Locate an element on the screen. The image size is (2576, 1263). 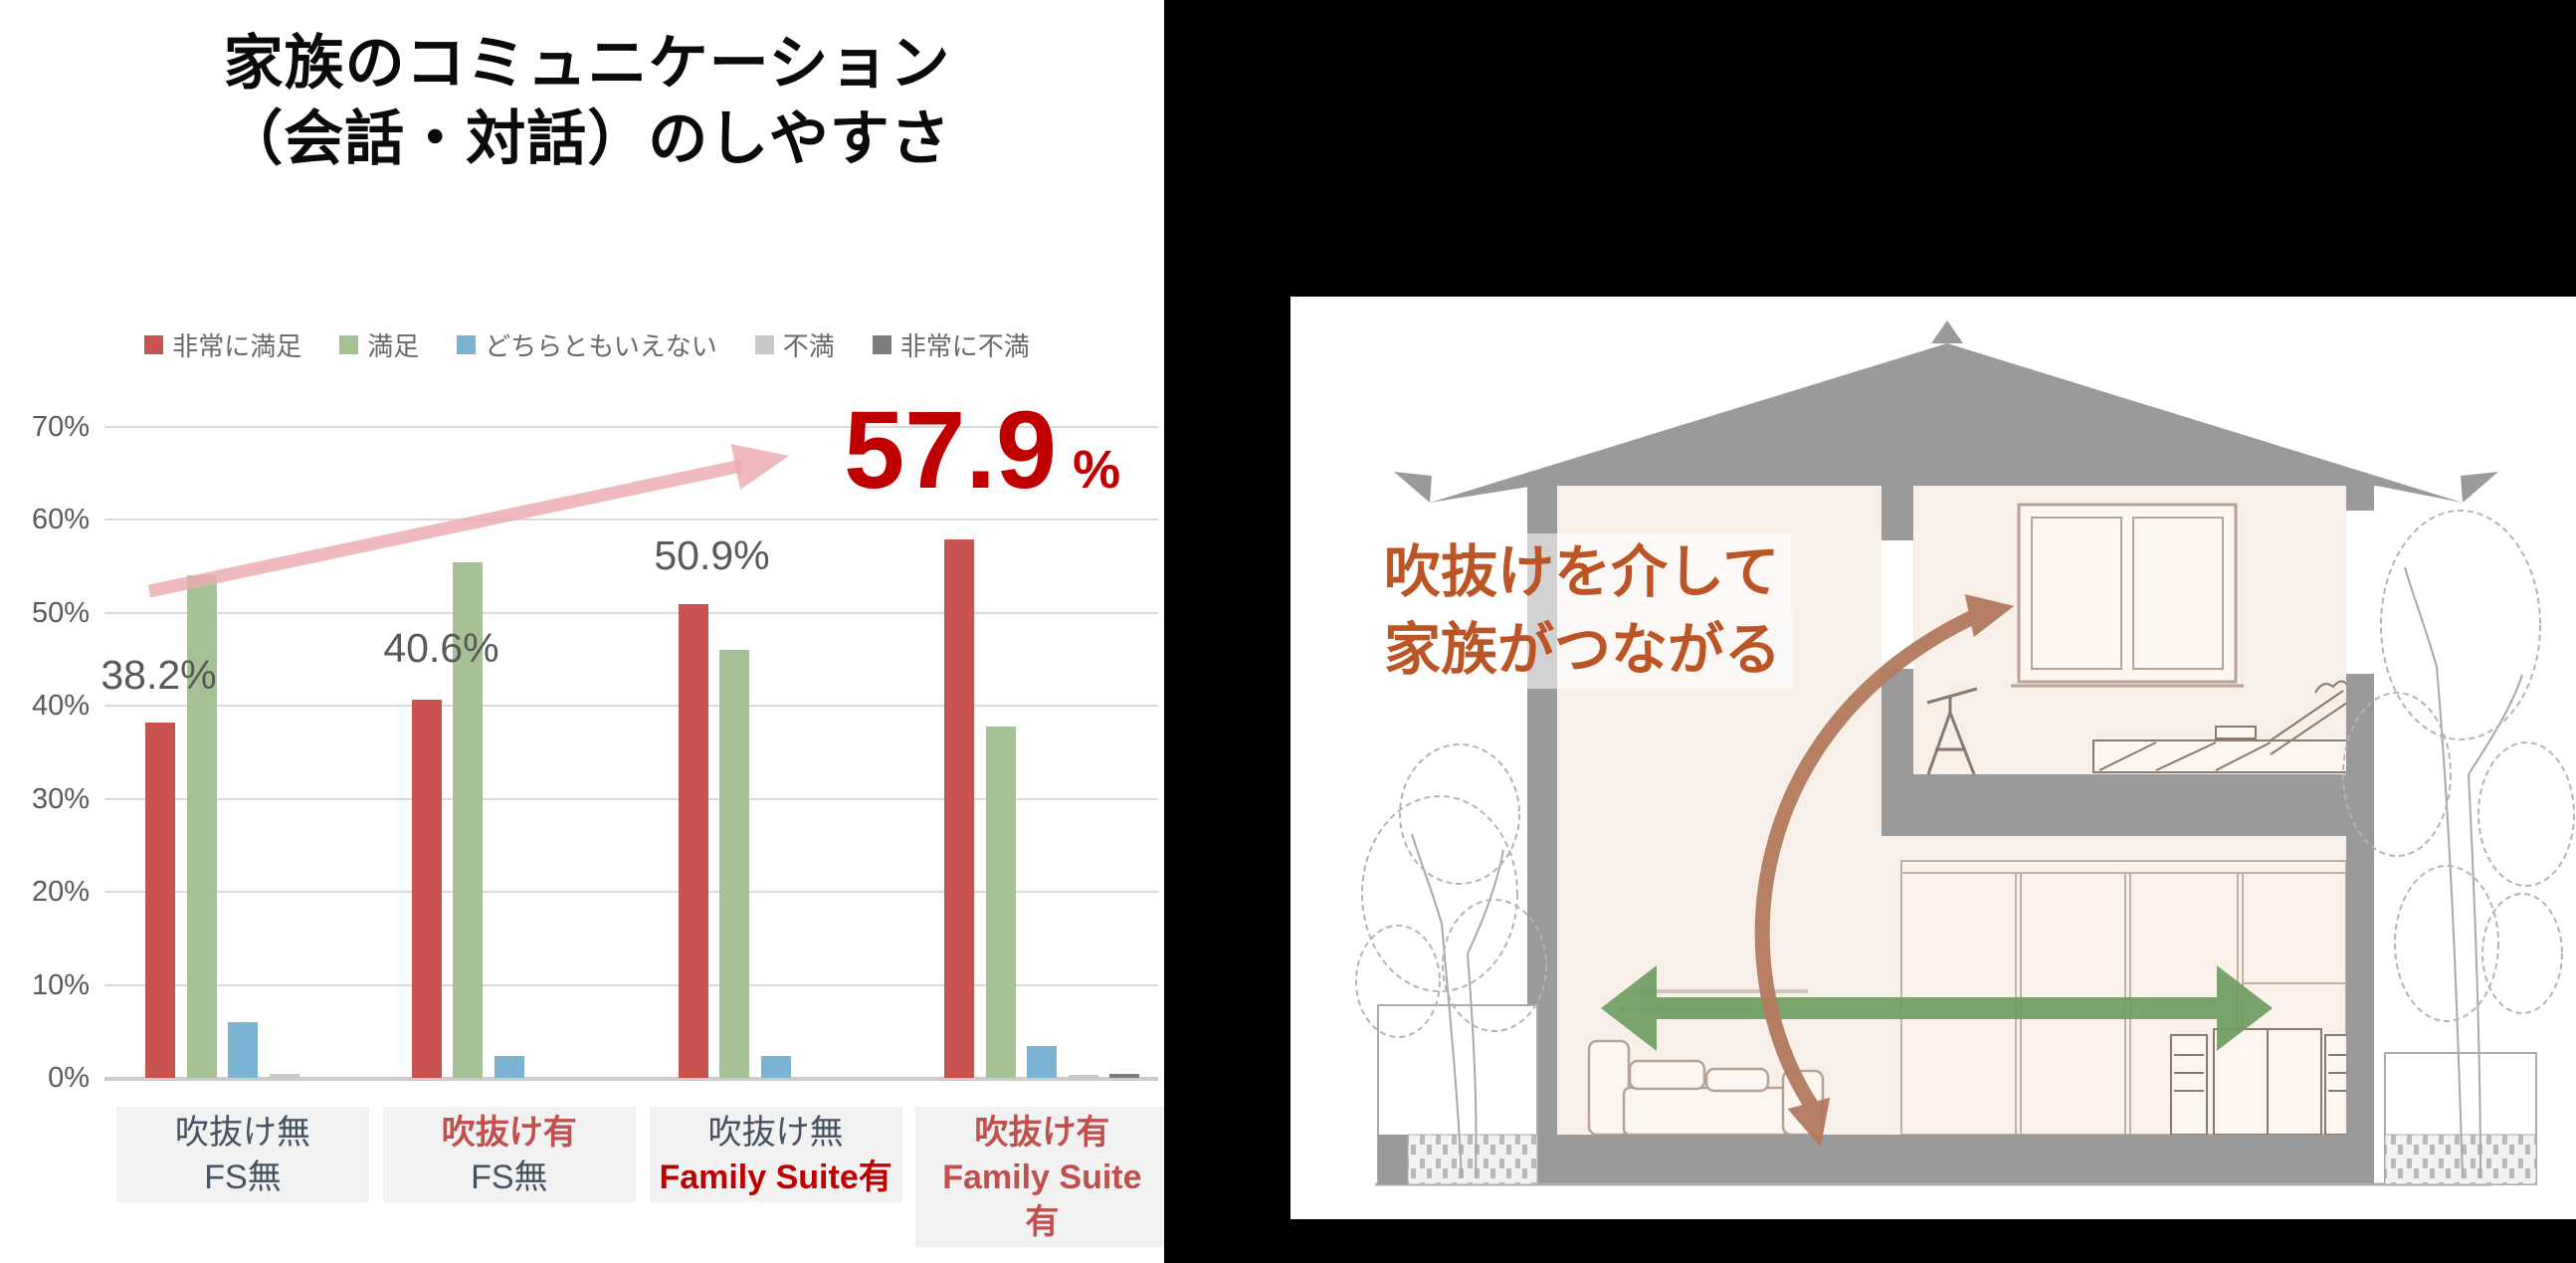
y-tick-label: 20% is located at coordinates (60, 892).